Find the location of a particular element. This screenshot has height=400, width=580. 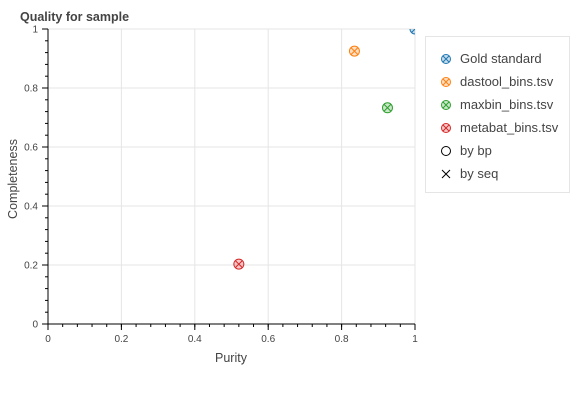

legend-item-2-swatch is located at coordinates (446, 105).